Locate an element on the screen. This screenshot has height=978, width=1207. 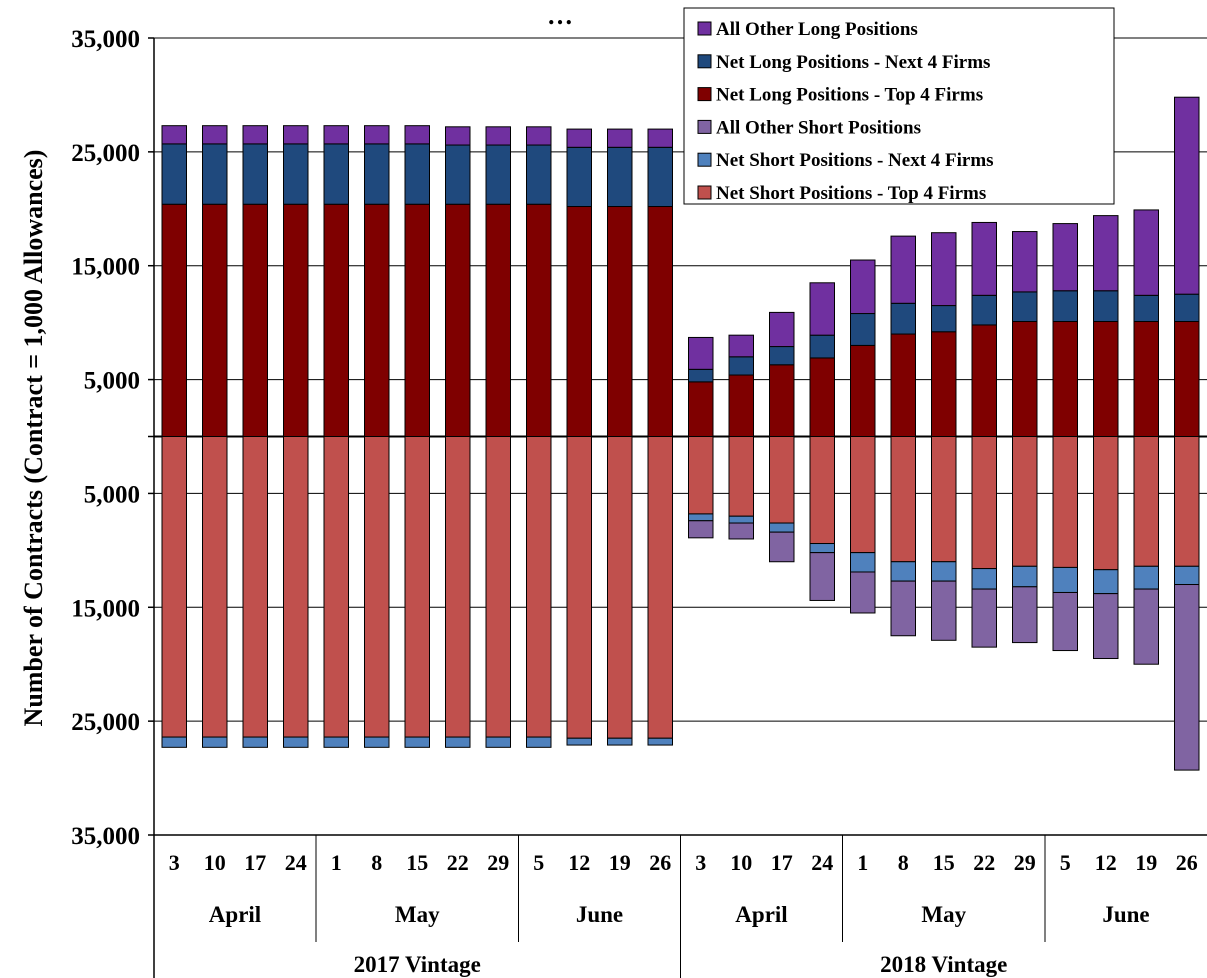
y-tick-label: 35,000 is located at coordinates (105, 836).